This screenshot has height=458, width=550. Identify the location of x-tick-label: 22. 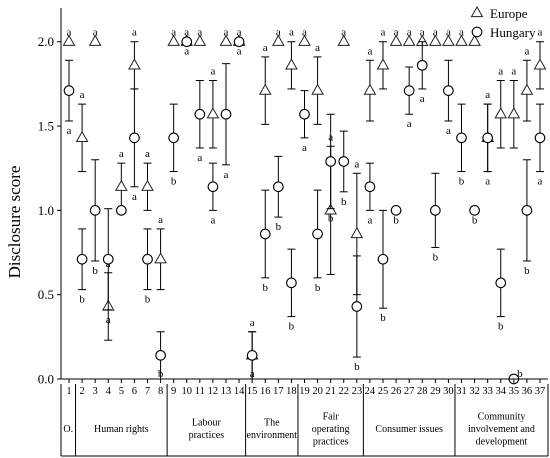
(344, 391).